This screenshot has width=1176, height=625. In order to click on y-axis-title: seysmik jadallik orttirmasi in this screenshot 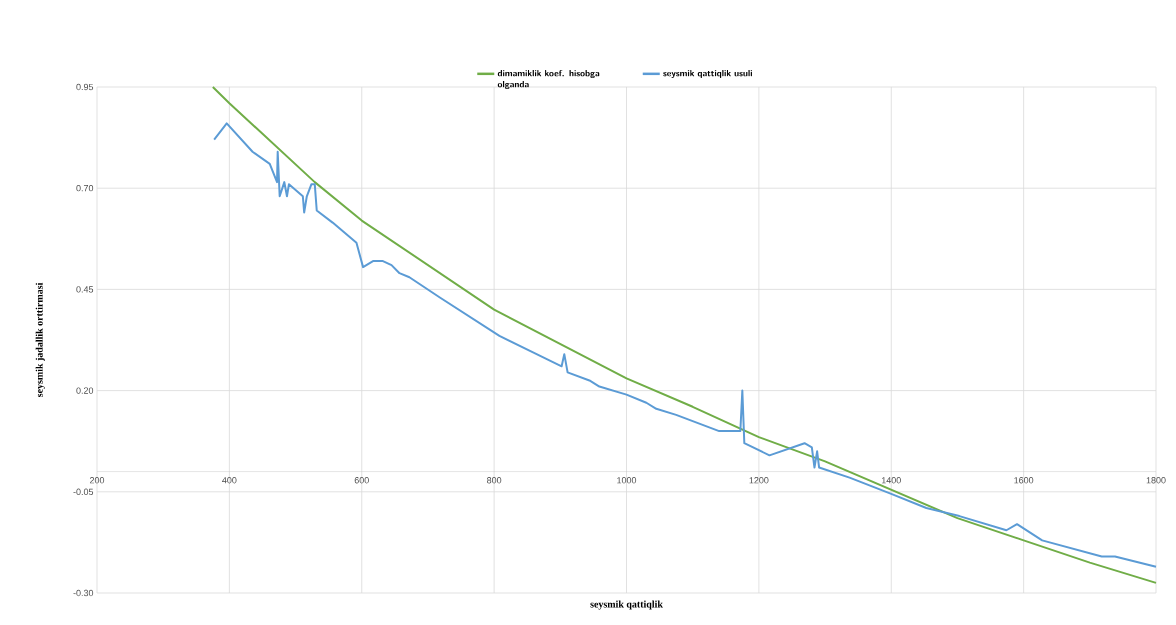, I will do `click(40, 339)`.